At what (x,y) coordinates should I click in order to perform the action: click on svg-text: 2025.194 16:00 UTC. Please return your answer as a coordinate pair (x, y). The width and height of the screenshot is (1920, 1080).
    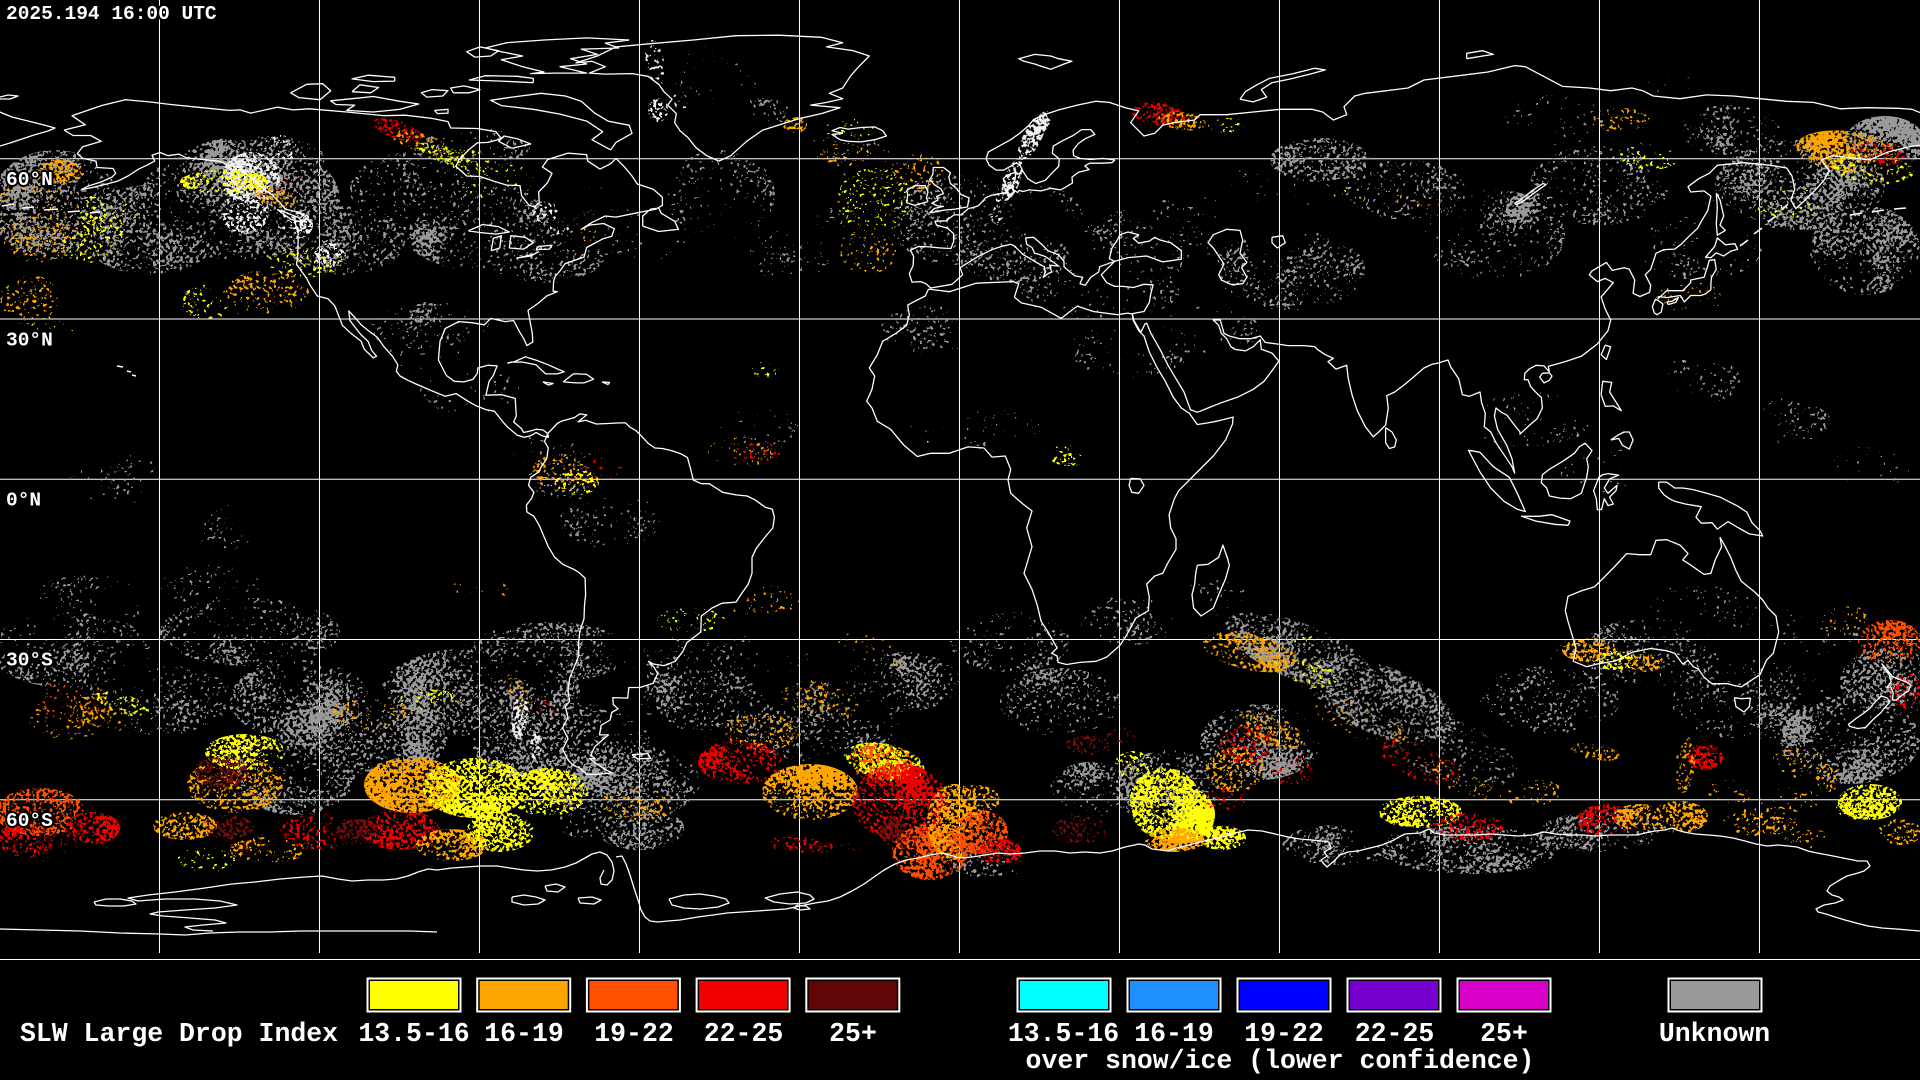
    Looking at the image, I should click on (111, 14).